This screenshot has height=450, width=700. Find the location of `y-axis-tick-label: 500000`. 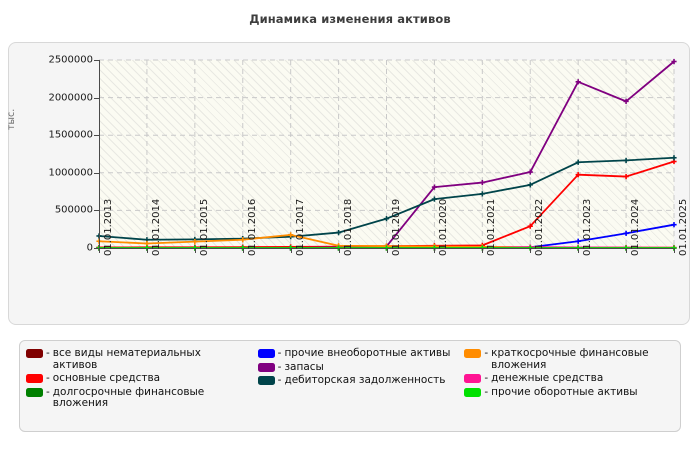

y-axis-tick-label: 500000 is located at coordinates (73, 210).